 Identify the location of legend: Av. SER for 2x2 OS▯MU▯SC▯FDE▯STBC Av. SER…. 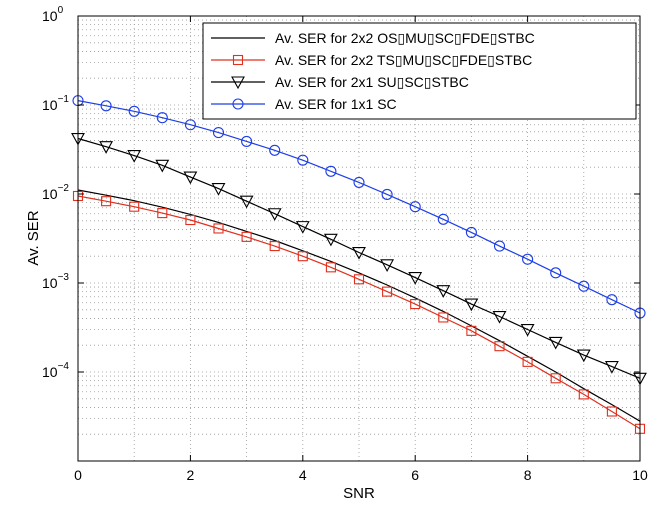
(419, 71).